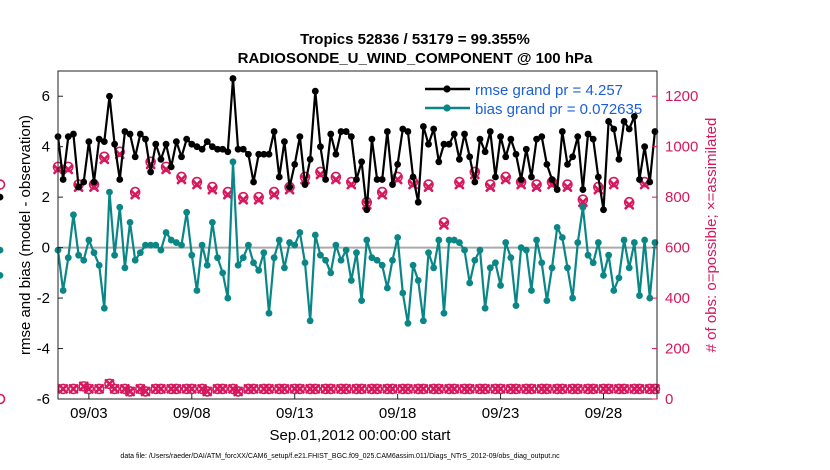  I want to click on y-right-tick-label: 1000, so click(681, 147).